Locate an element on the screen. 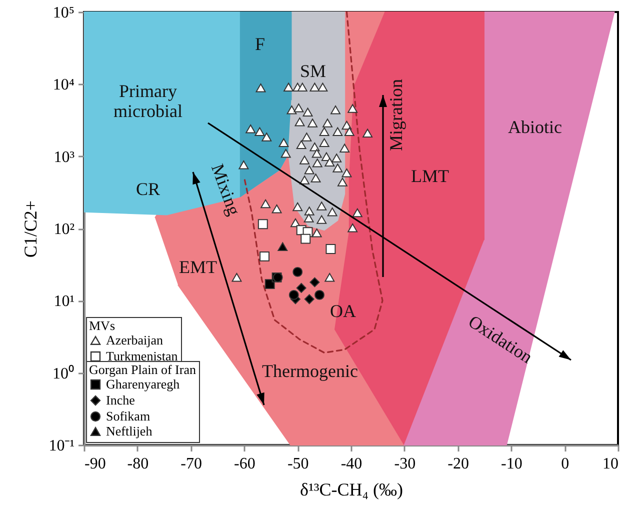 The width and height of the screenshot is (626, 519). x-axis-title: δ¹³C-CH₄ (‰) is located at coordinates (352, 490).